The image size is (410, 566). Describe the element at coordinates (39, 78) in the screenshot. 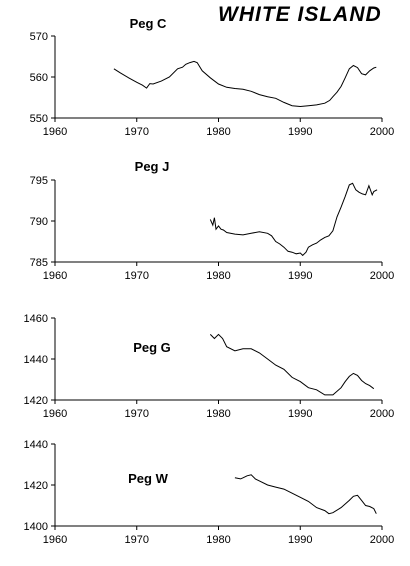

I see `y-tick-label: 560` at that location.